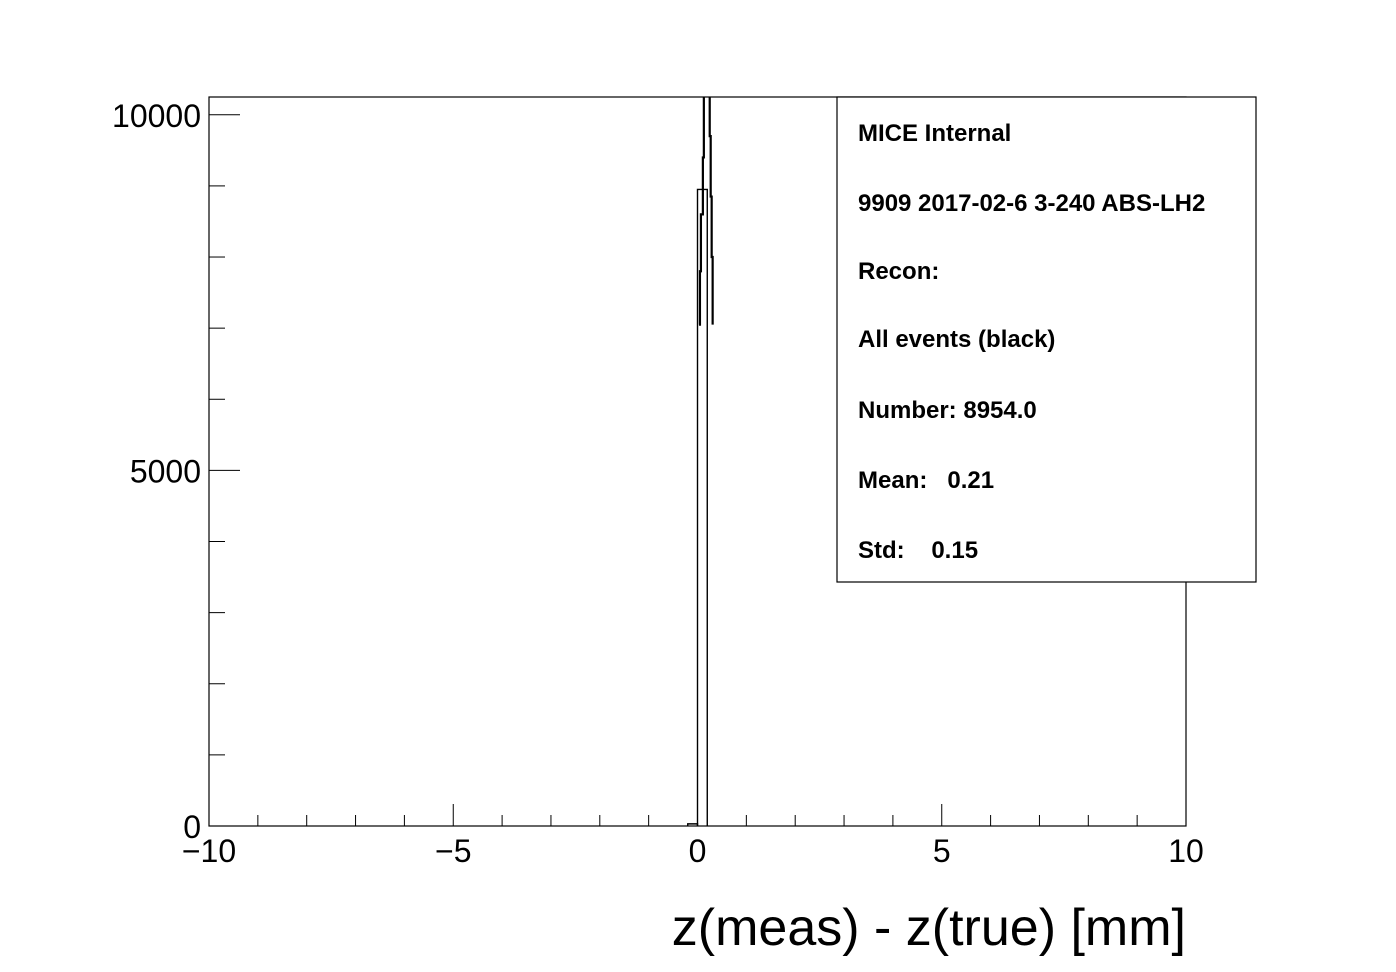  What do you see at coordinates (929, 928) in the screenshot?
I see `x-axis-title: z(meas) - z(true) [mm]` at bounding box center [929, 928].